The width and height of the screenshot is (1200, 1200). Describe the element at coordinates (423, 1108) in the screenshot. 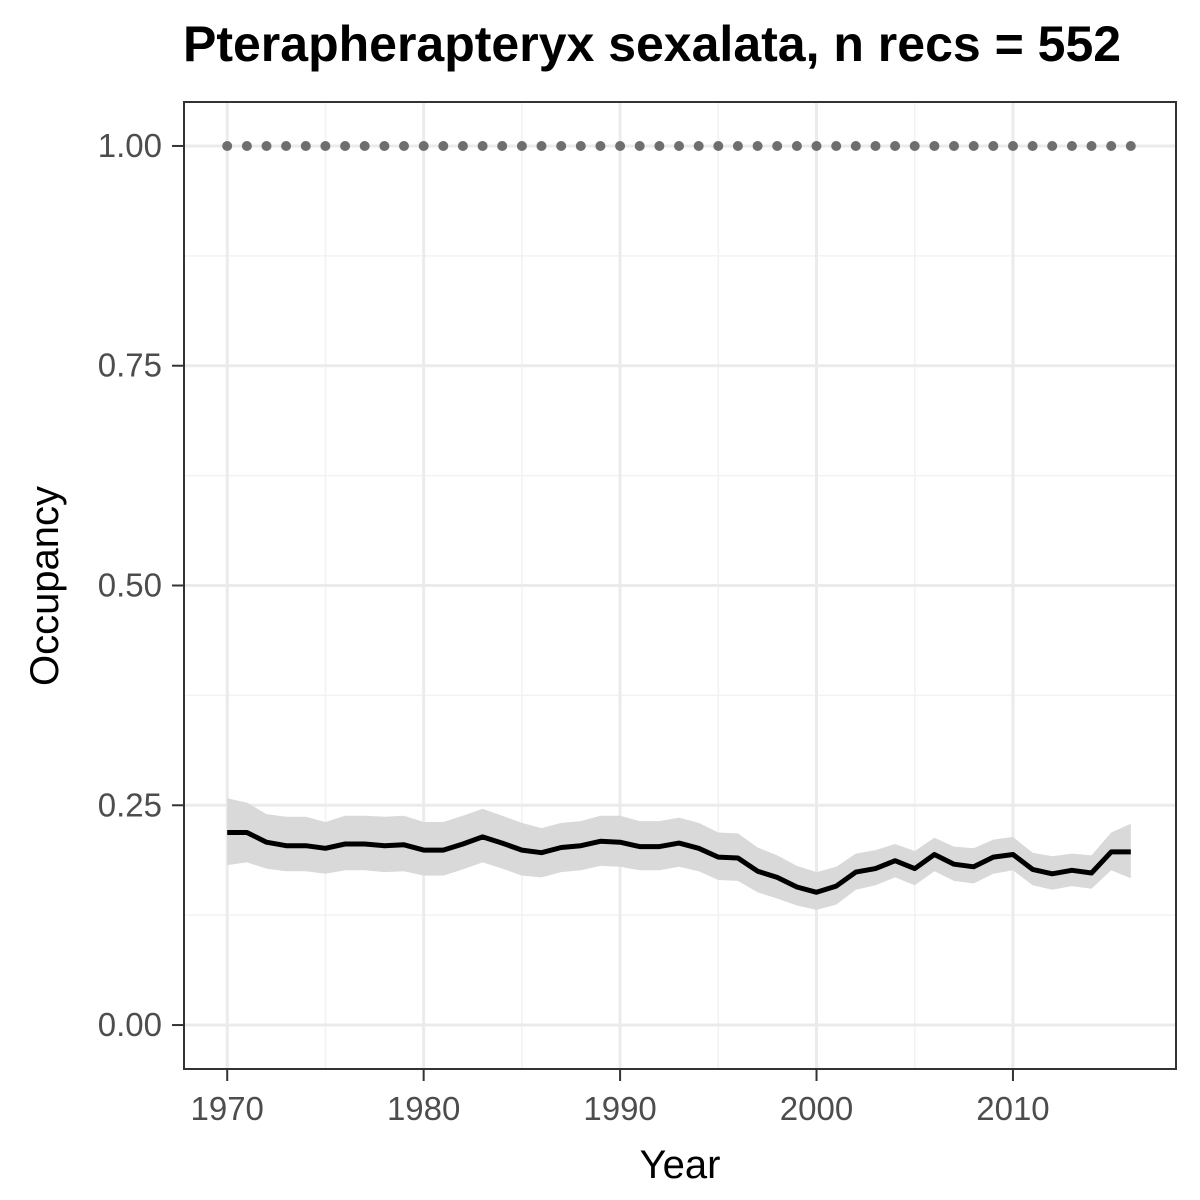

I see `x-tick-label: 1980` at that location.